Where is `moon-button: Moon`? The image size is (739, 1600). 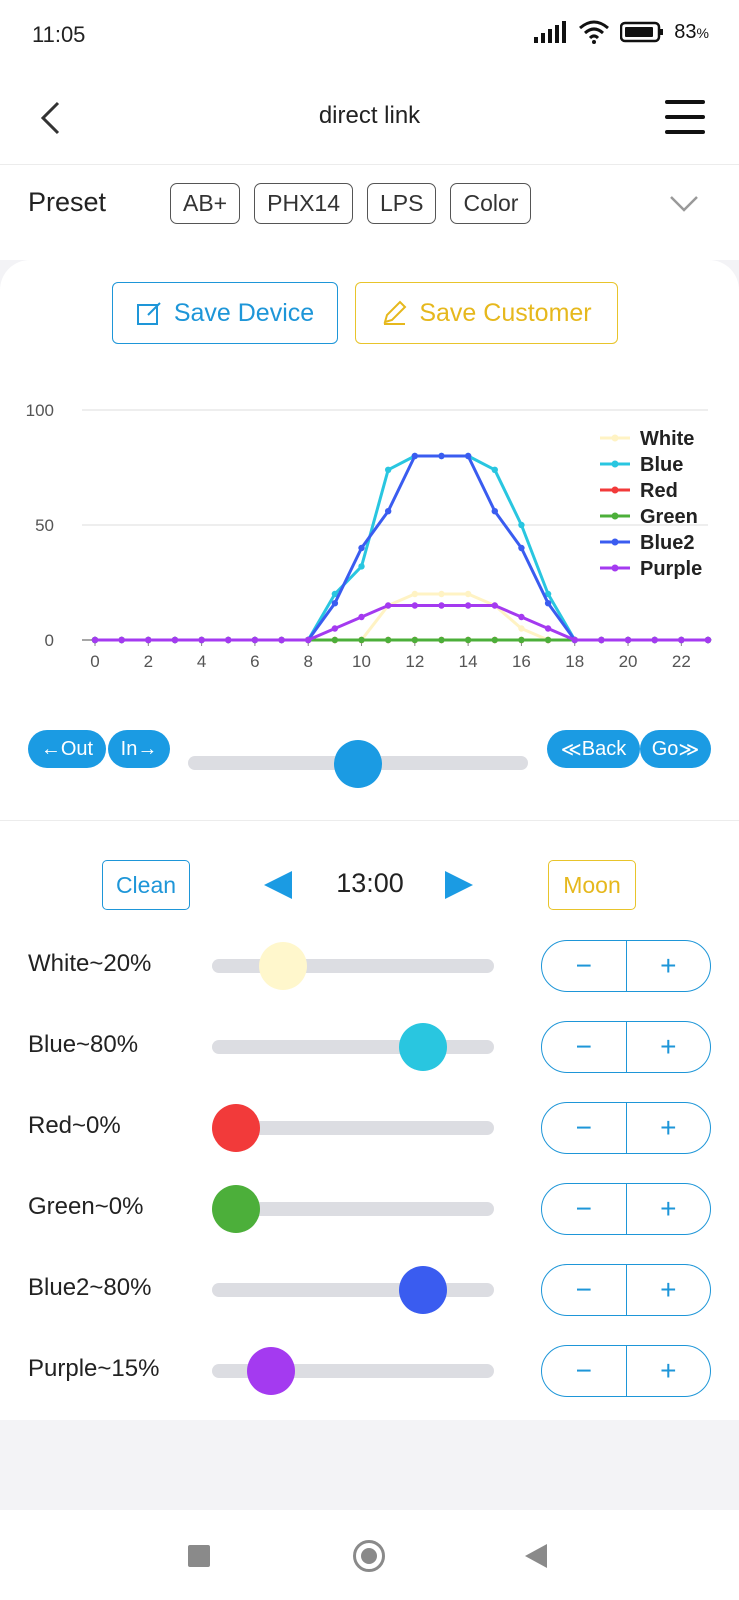
moon-button: Moon is located at coordinates (592, 885).